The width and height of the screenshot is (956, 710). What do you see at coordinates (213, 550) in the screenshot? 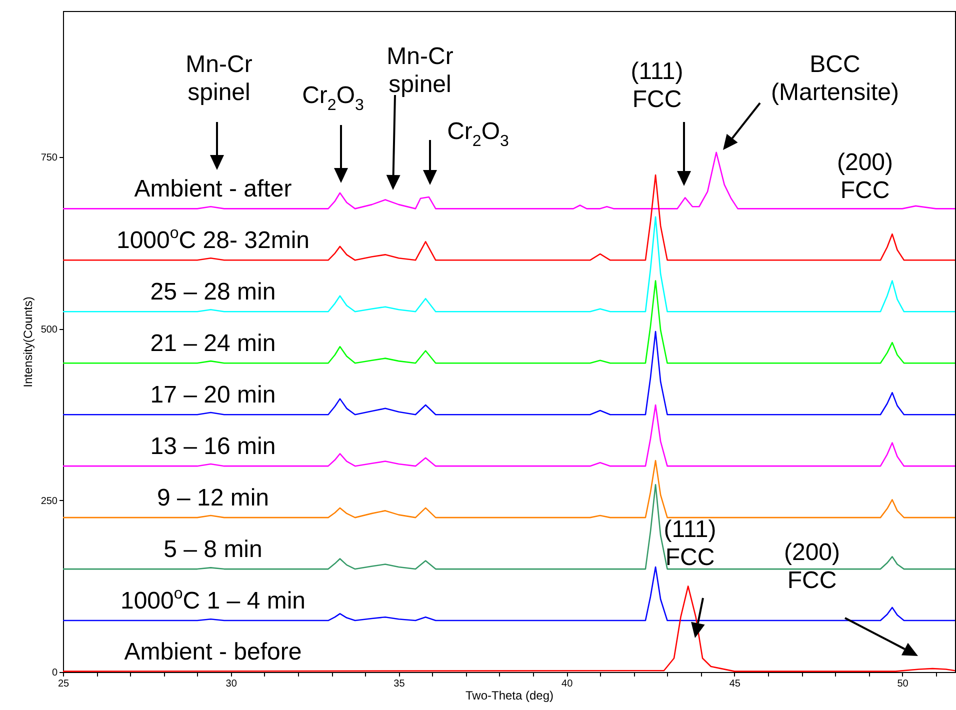
I see `series-label: 5 – 8 min` at bounding box center [213, 550].